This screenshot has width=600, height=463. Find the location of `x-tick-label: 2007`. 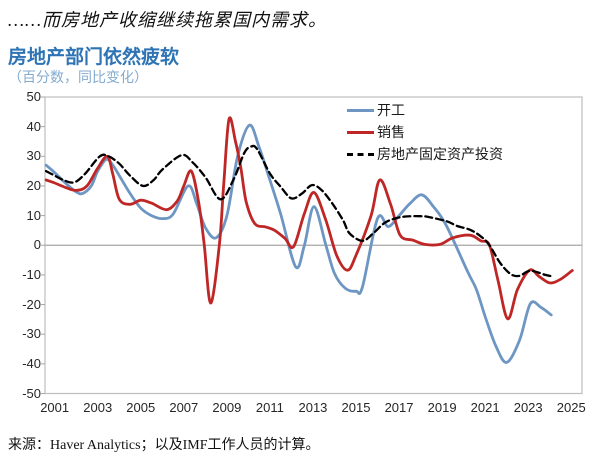

x-tick-label: 2007 is located at coordinates (184, 407).